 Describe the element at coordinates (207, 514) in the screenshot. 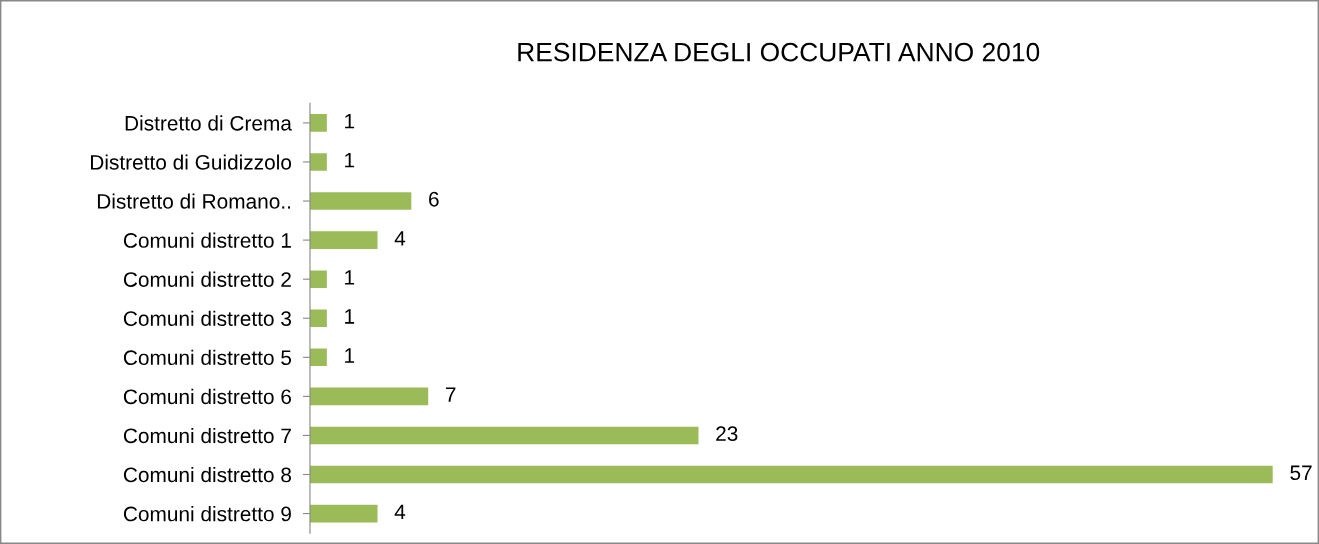

I see `y-tick-label: Comuni distretto 9` at that location.